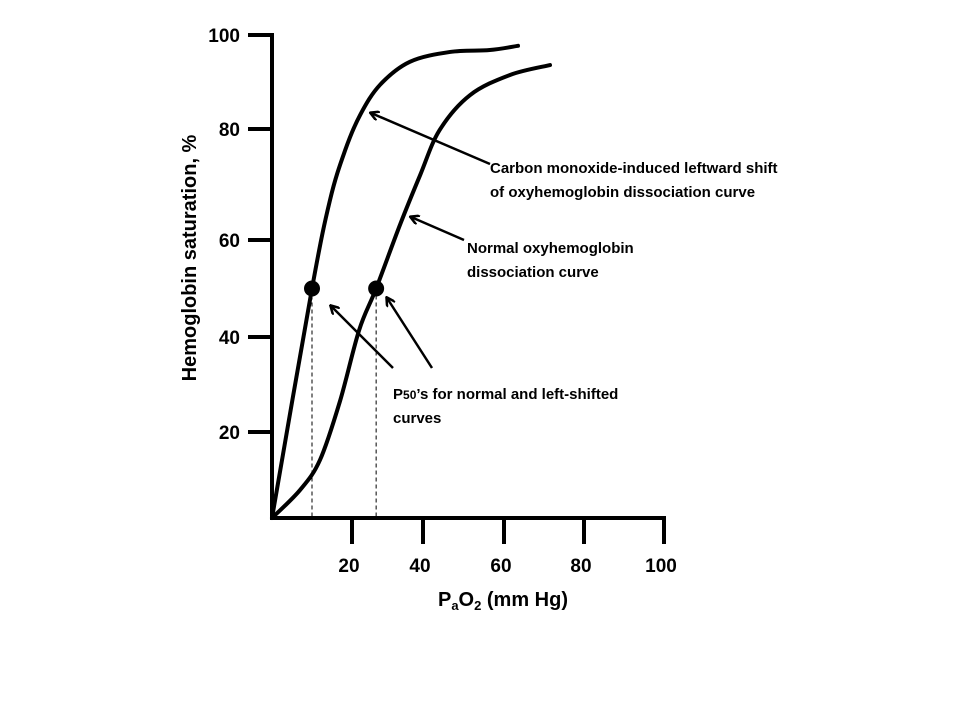  I want to click on x-tick-label: 40, so click(419, 566).